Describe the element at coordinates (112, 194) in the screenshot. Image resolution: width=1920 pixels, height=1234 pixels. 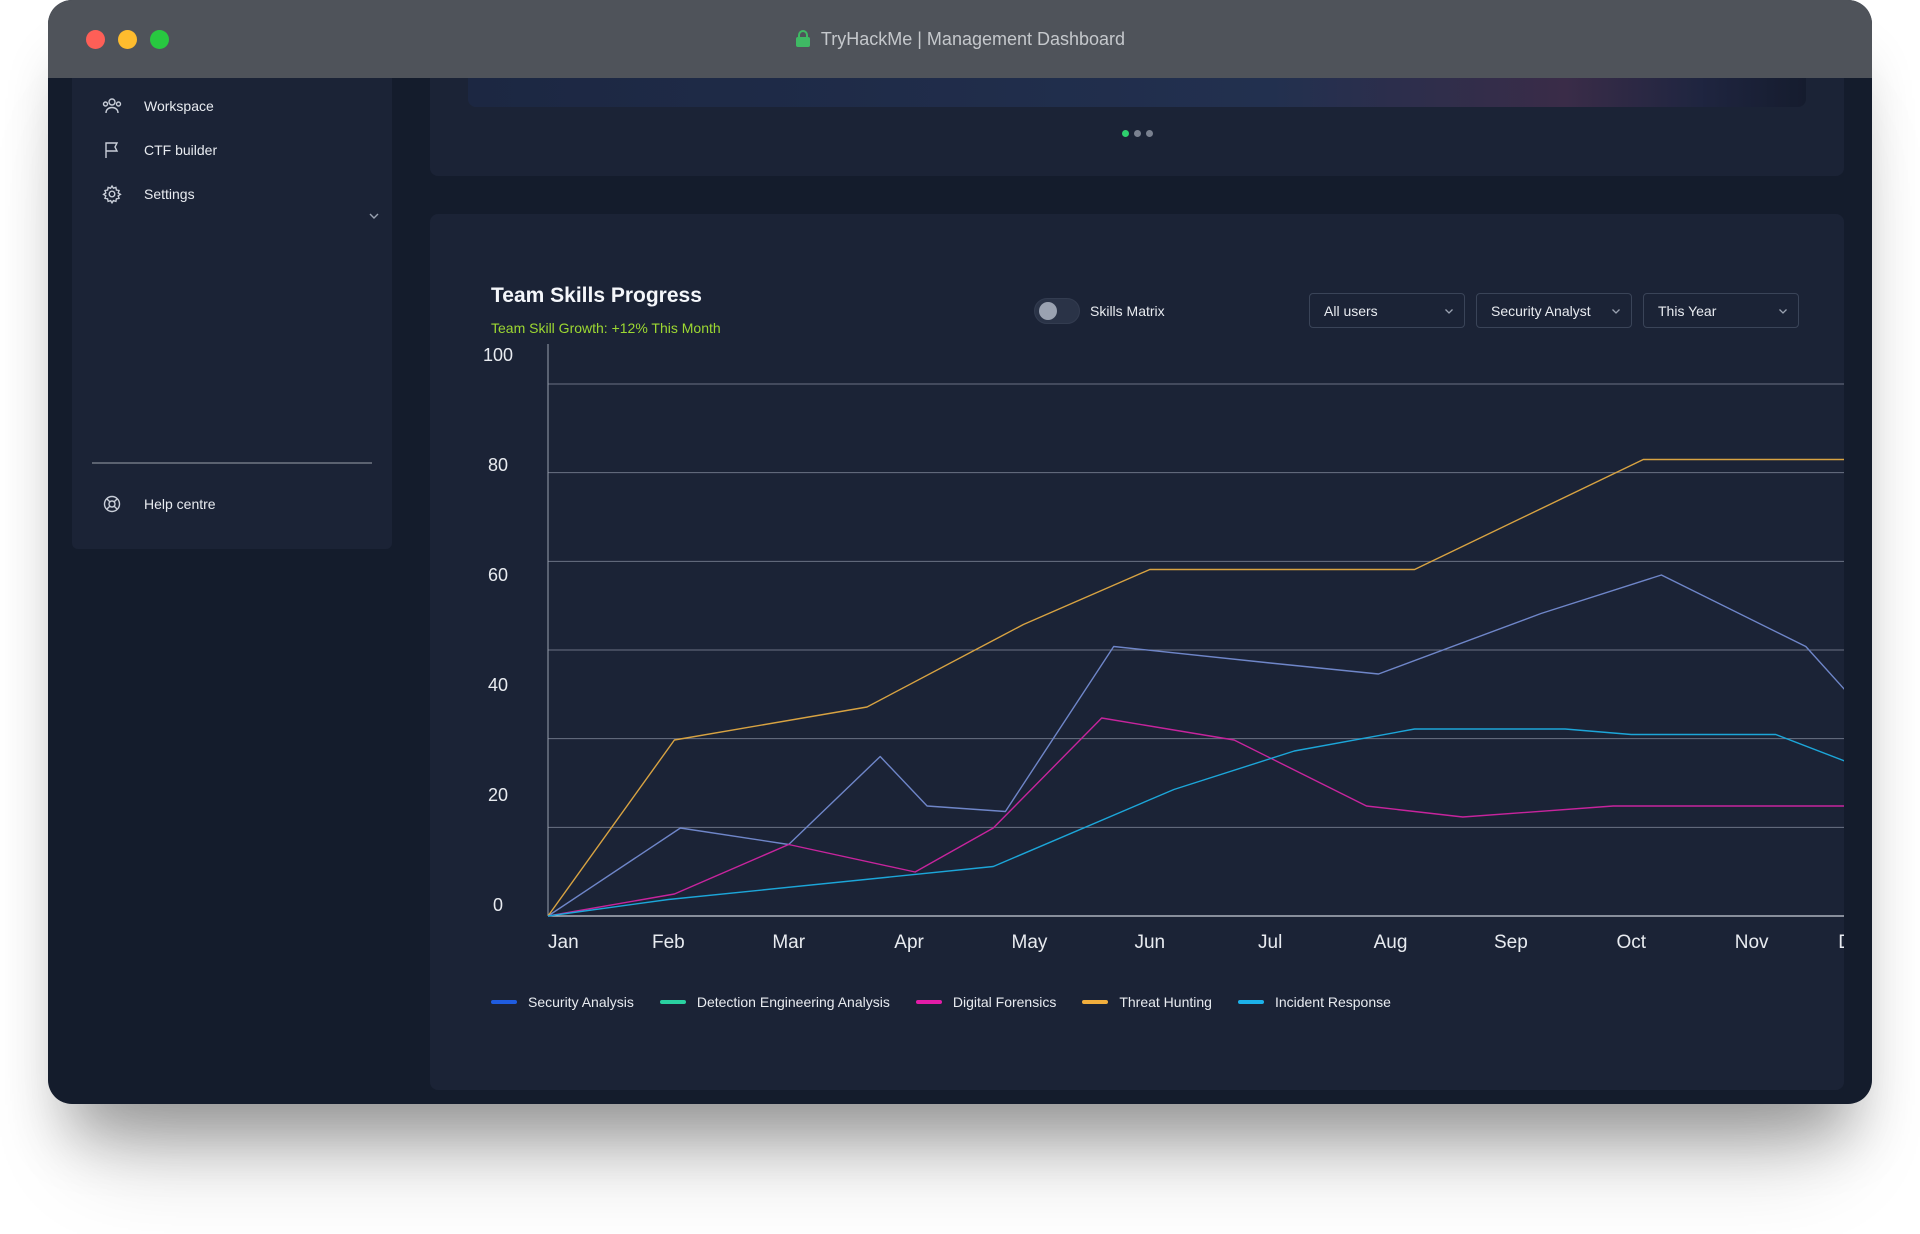
I see `gear-icon` at that location.